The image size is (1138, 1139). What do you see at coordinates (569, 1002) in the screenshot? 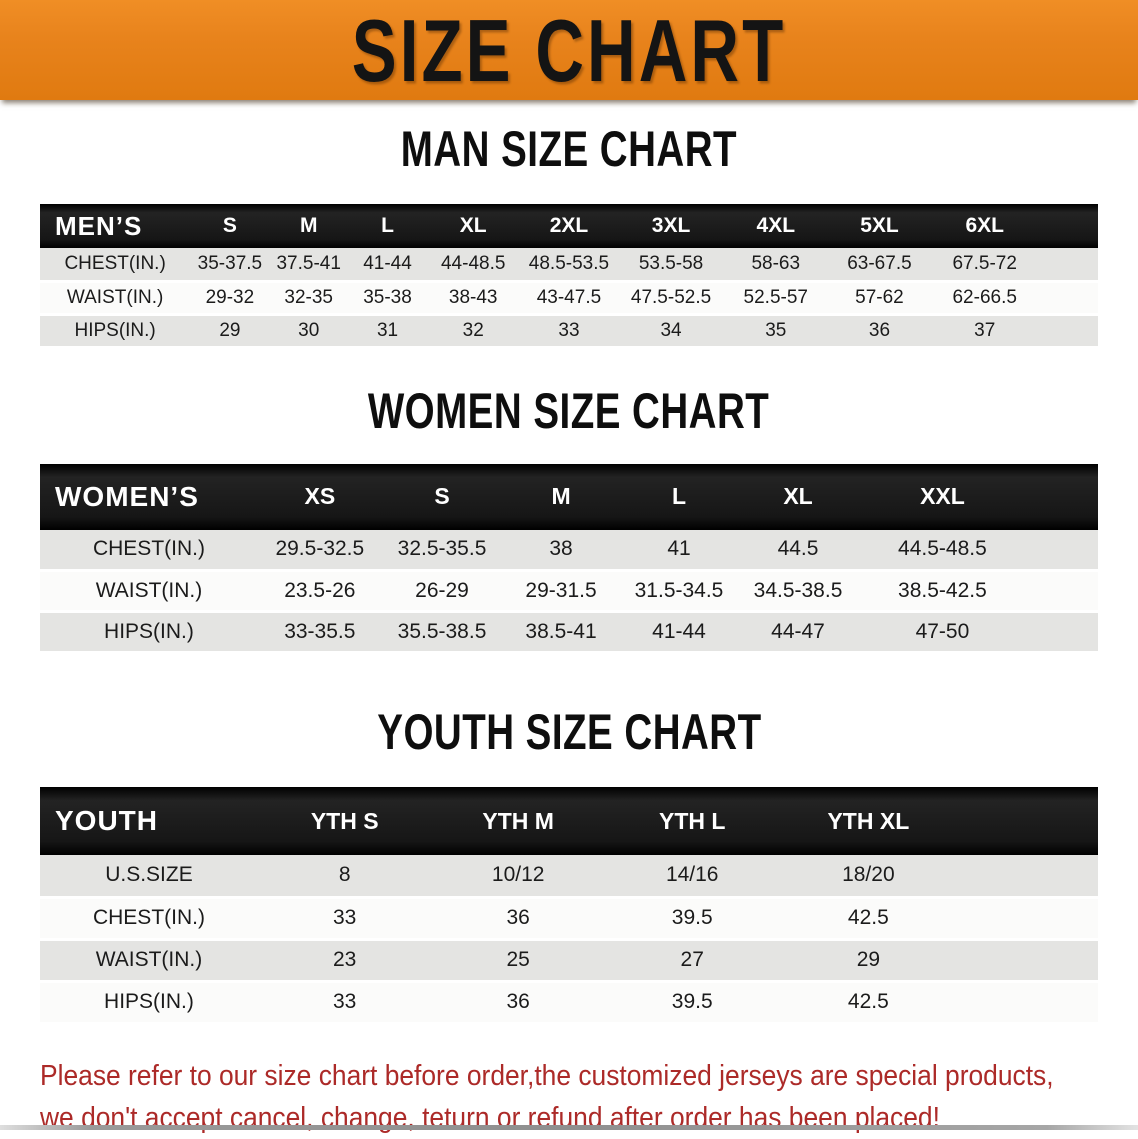
I see `measurement-row: HIPS(IN.) 33 36 39.5 42.5` at bounding box center [569, 1002].